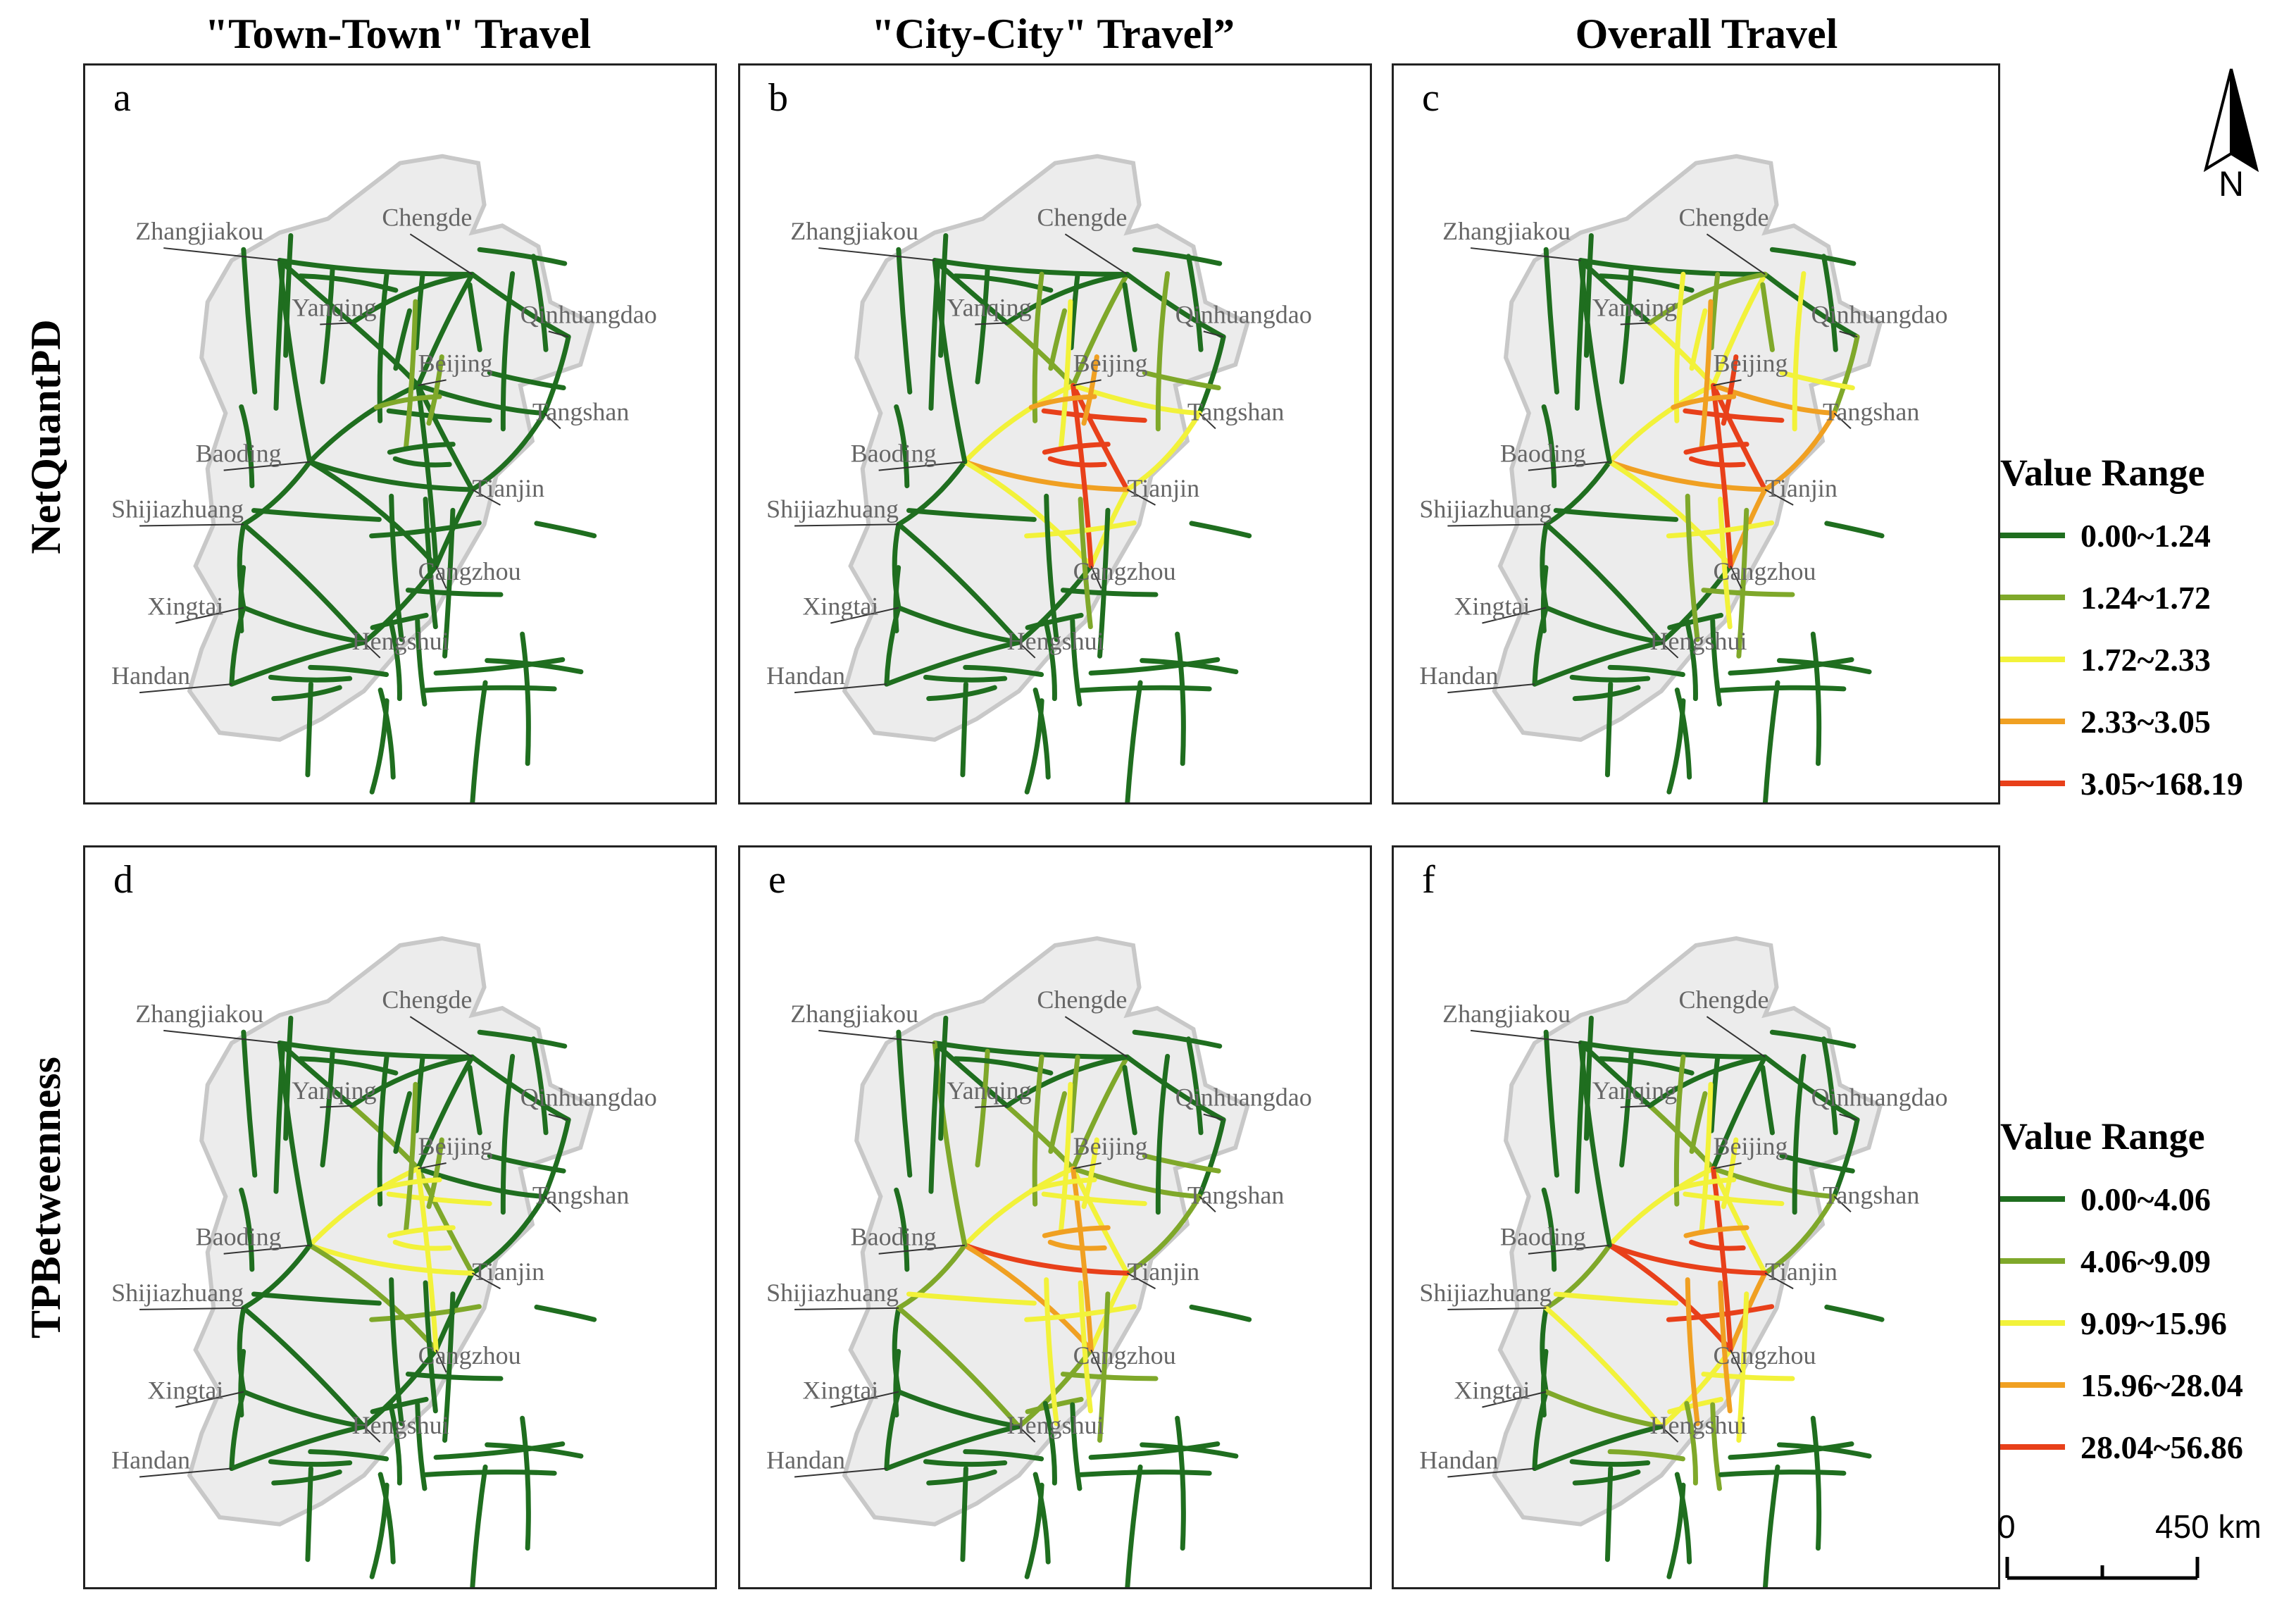  I want to click on panel-letter-e: e, so click(777, 880).